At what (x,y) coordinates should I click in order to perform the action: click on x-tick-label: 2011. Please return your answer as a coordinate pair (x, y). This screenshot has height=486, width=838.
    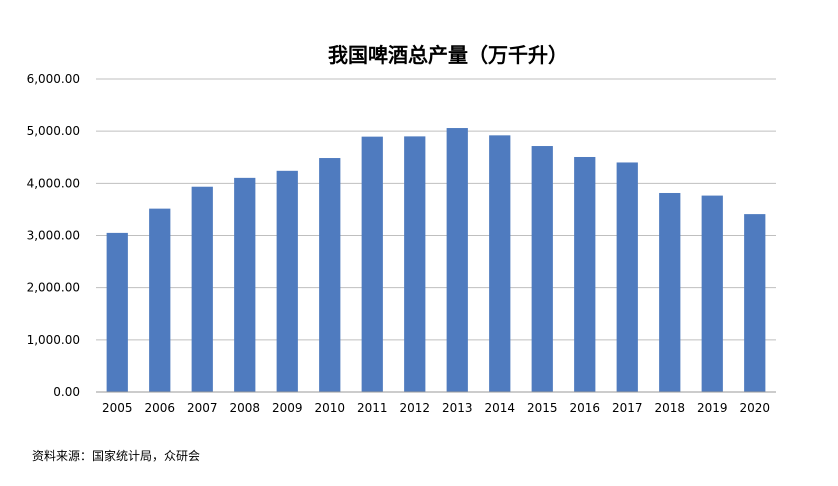
    Looking at the image, I should click on (372, 408).